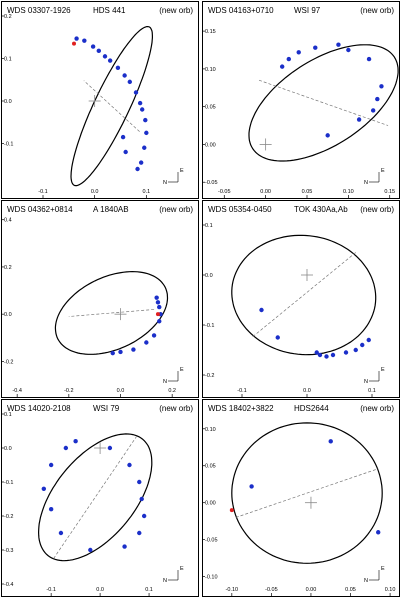 The height and width of the screenshot is (598, 400). What do you see at coordinates (232, 590) in the screenshot?
I see `x-tick-label: -0.10` at bounding box center [232, 590].